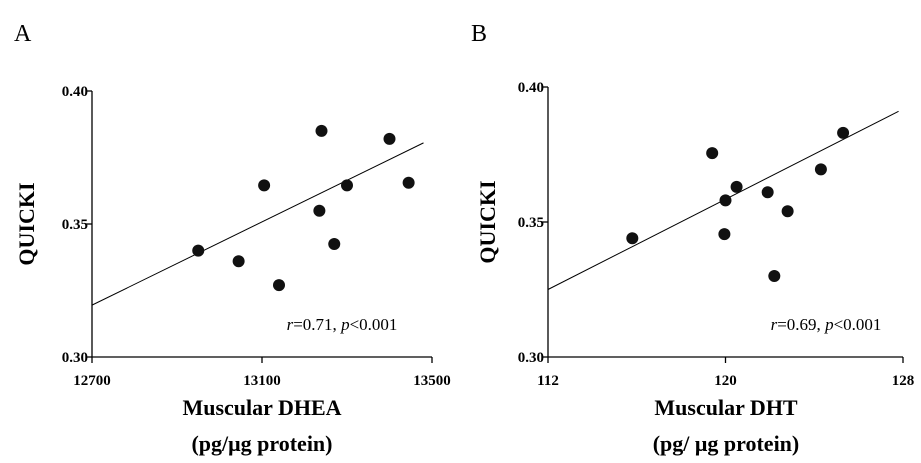 This screenshot has width=921, height=463. I want to click on x-axis-unit: (pg/ μg protein), so click(726, 443).